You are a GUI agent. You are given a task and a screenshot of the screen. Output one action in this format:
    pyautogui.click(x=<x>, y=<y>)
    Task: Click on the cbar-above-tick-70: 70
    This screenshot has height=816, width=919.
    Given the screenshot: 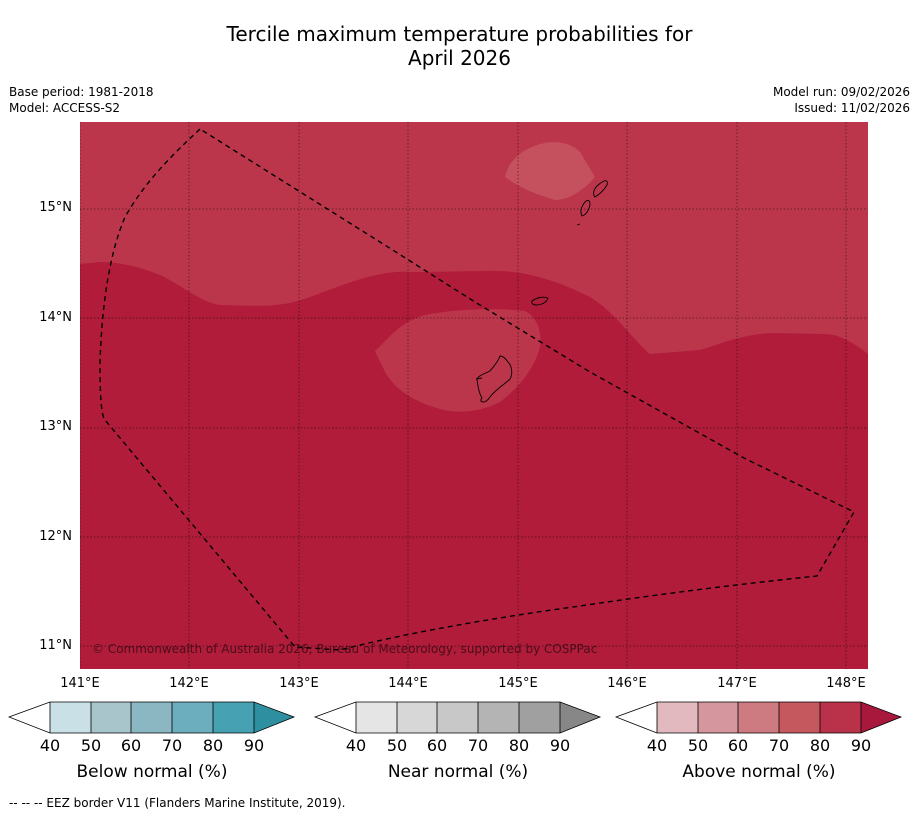 What is the action you would take?
    pyautogui.click(x=779, y=745)
    